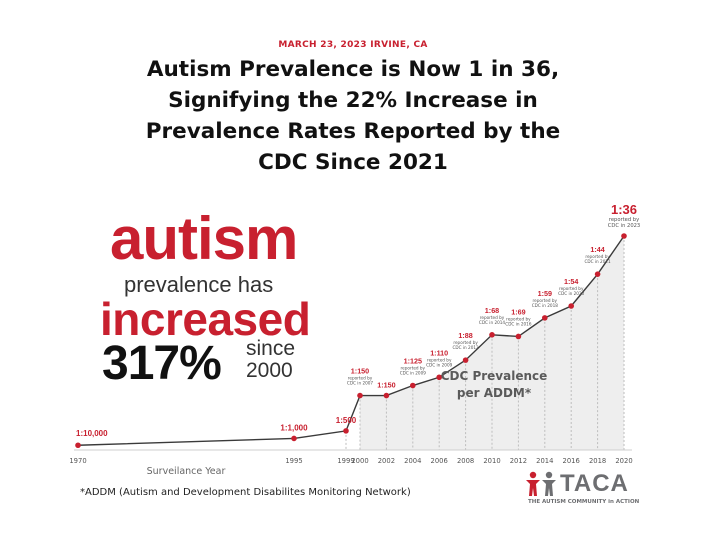  I want to click on data-note: CDC in 2007, so click(360, 383).